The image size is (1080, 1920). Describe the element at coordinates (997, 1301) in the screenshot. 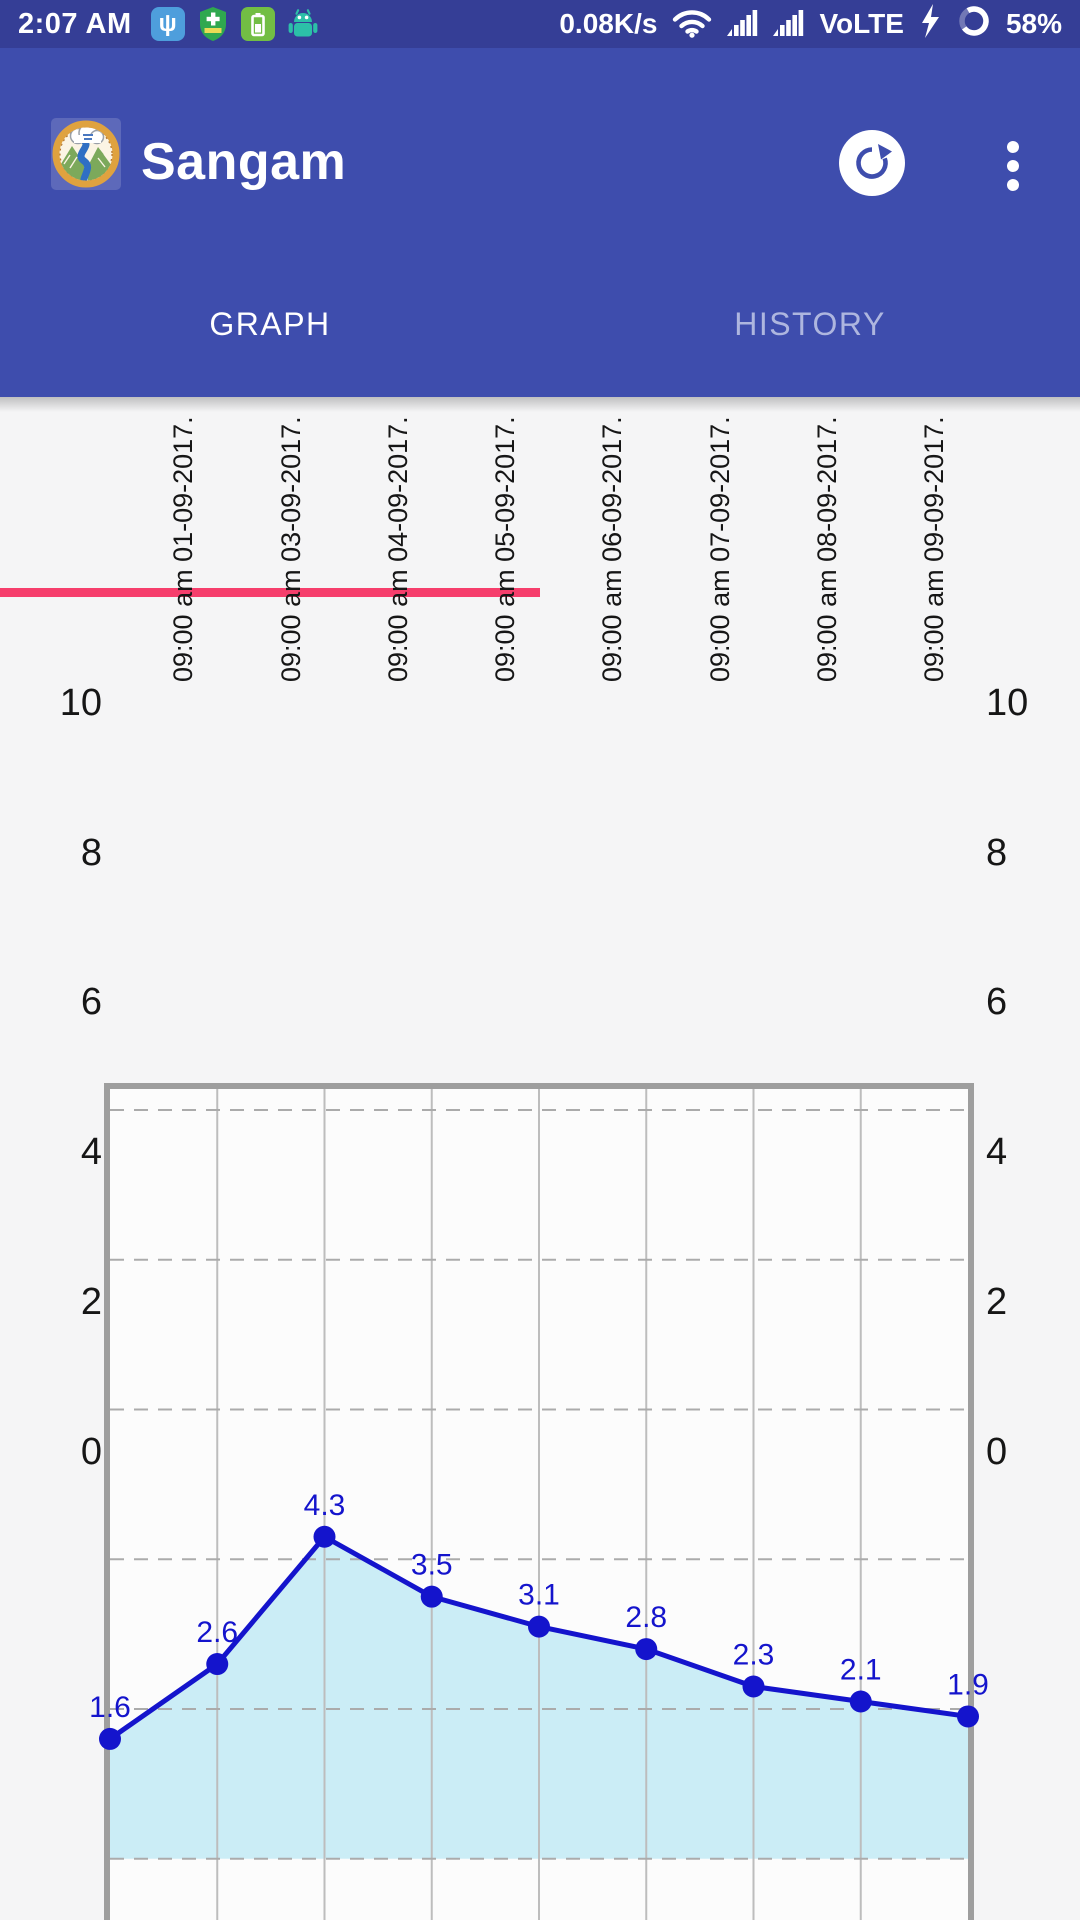

I see `y-axis-tick-right: 2` at that location.